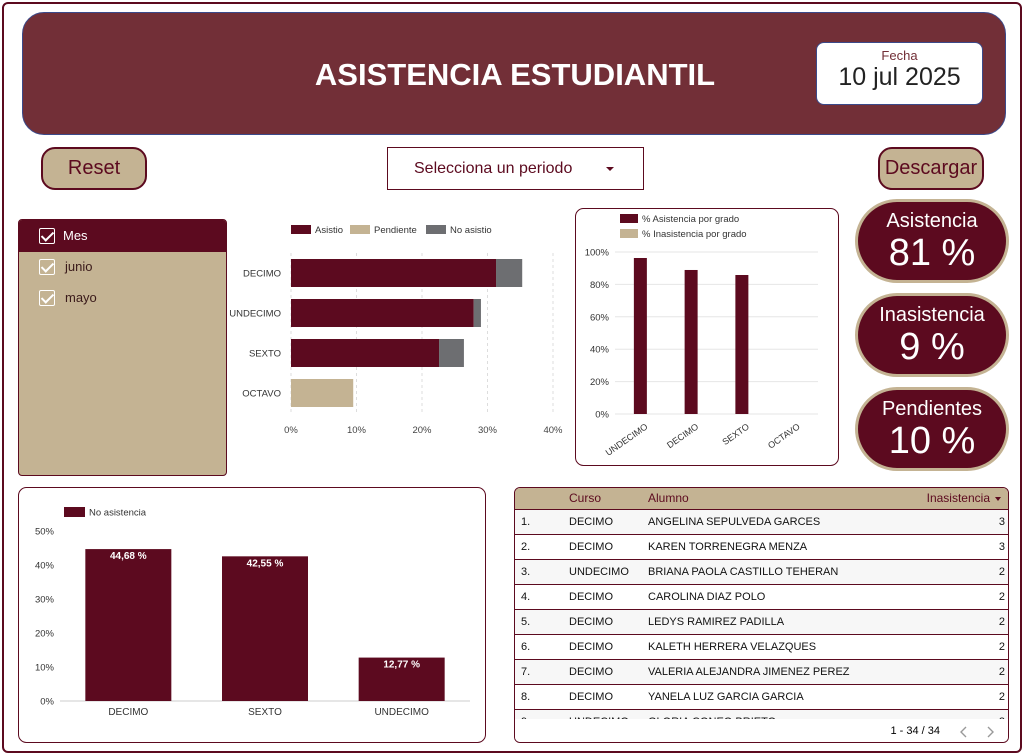 The height and width of the screenshot is (755, 1024). I want to click on y-tick-label: 100%, so click(597, 253).